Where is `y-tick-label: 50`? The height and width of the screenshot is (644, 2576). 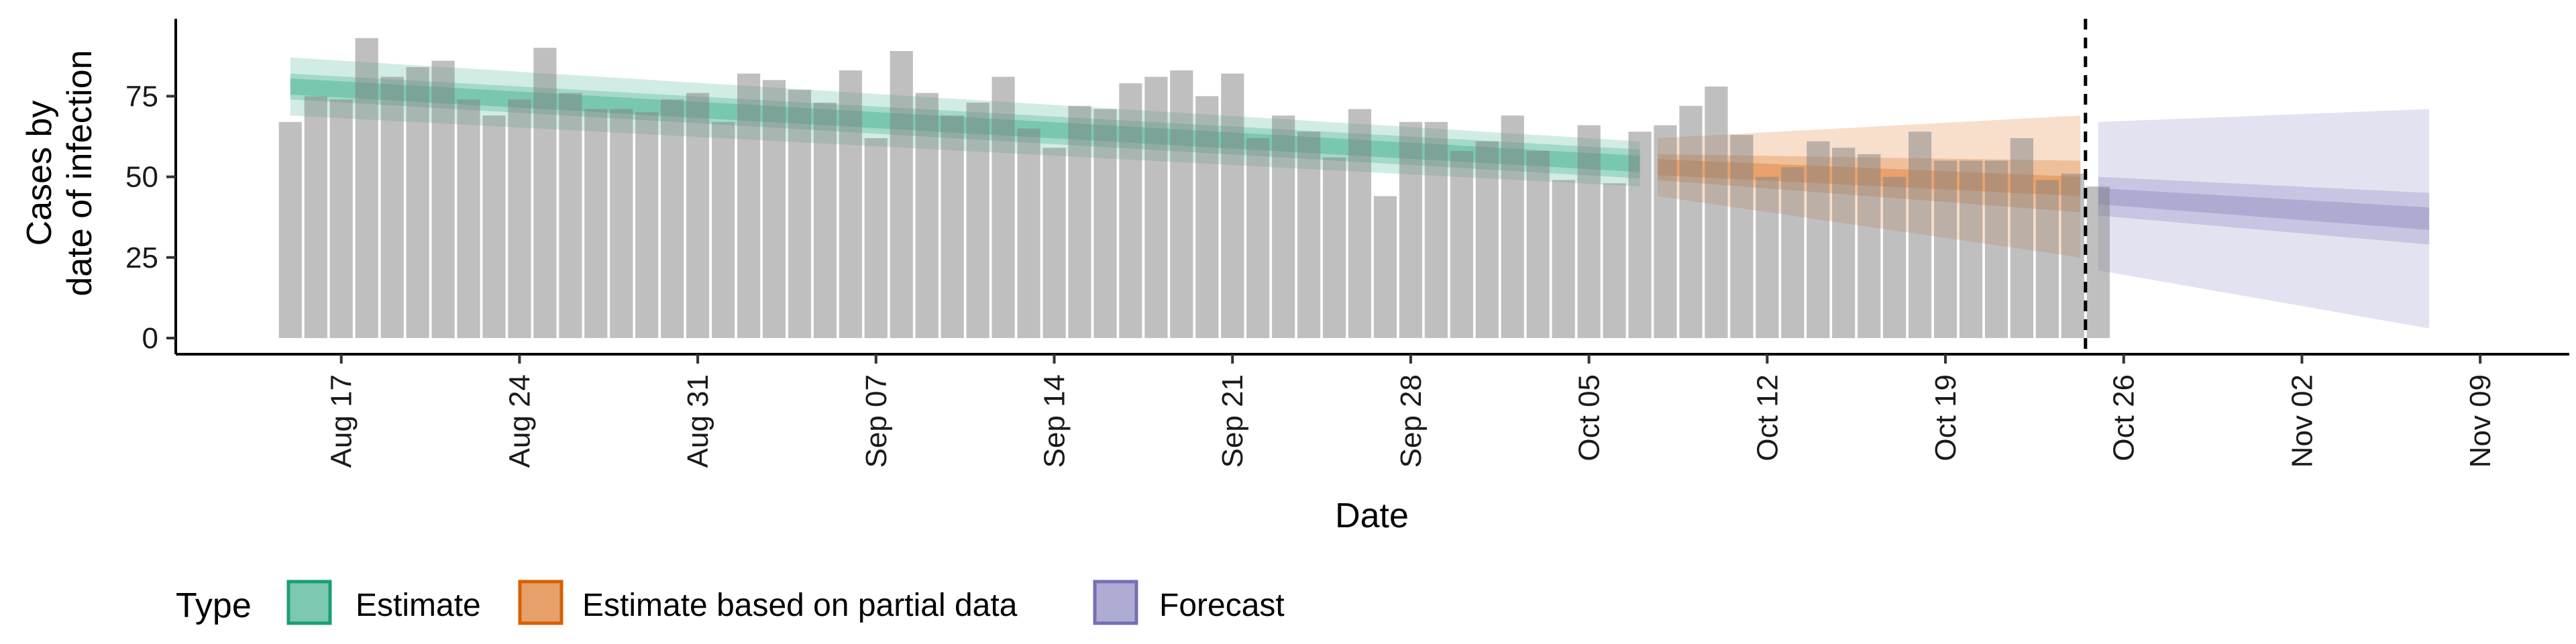 y-tick-label: 50 is located at coordinates (141, 177).